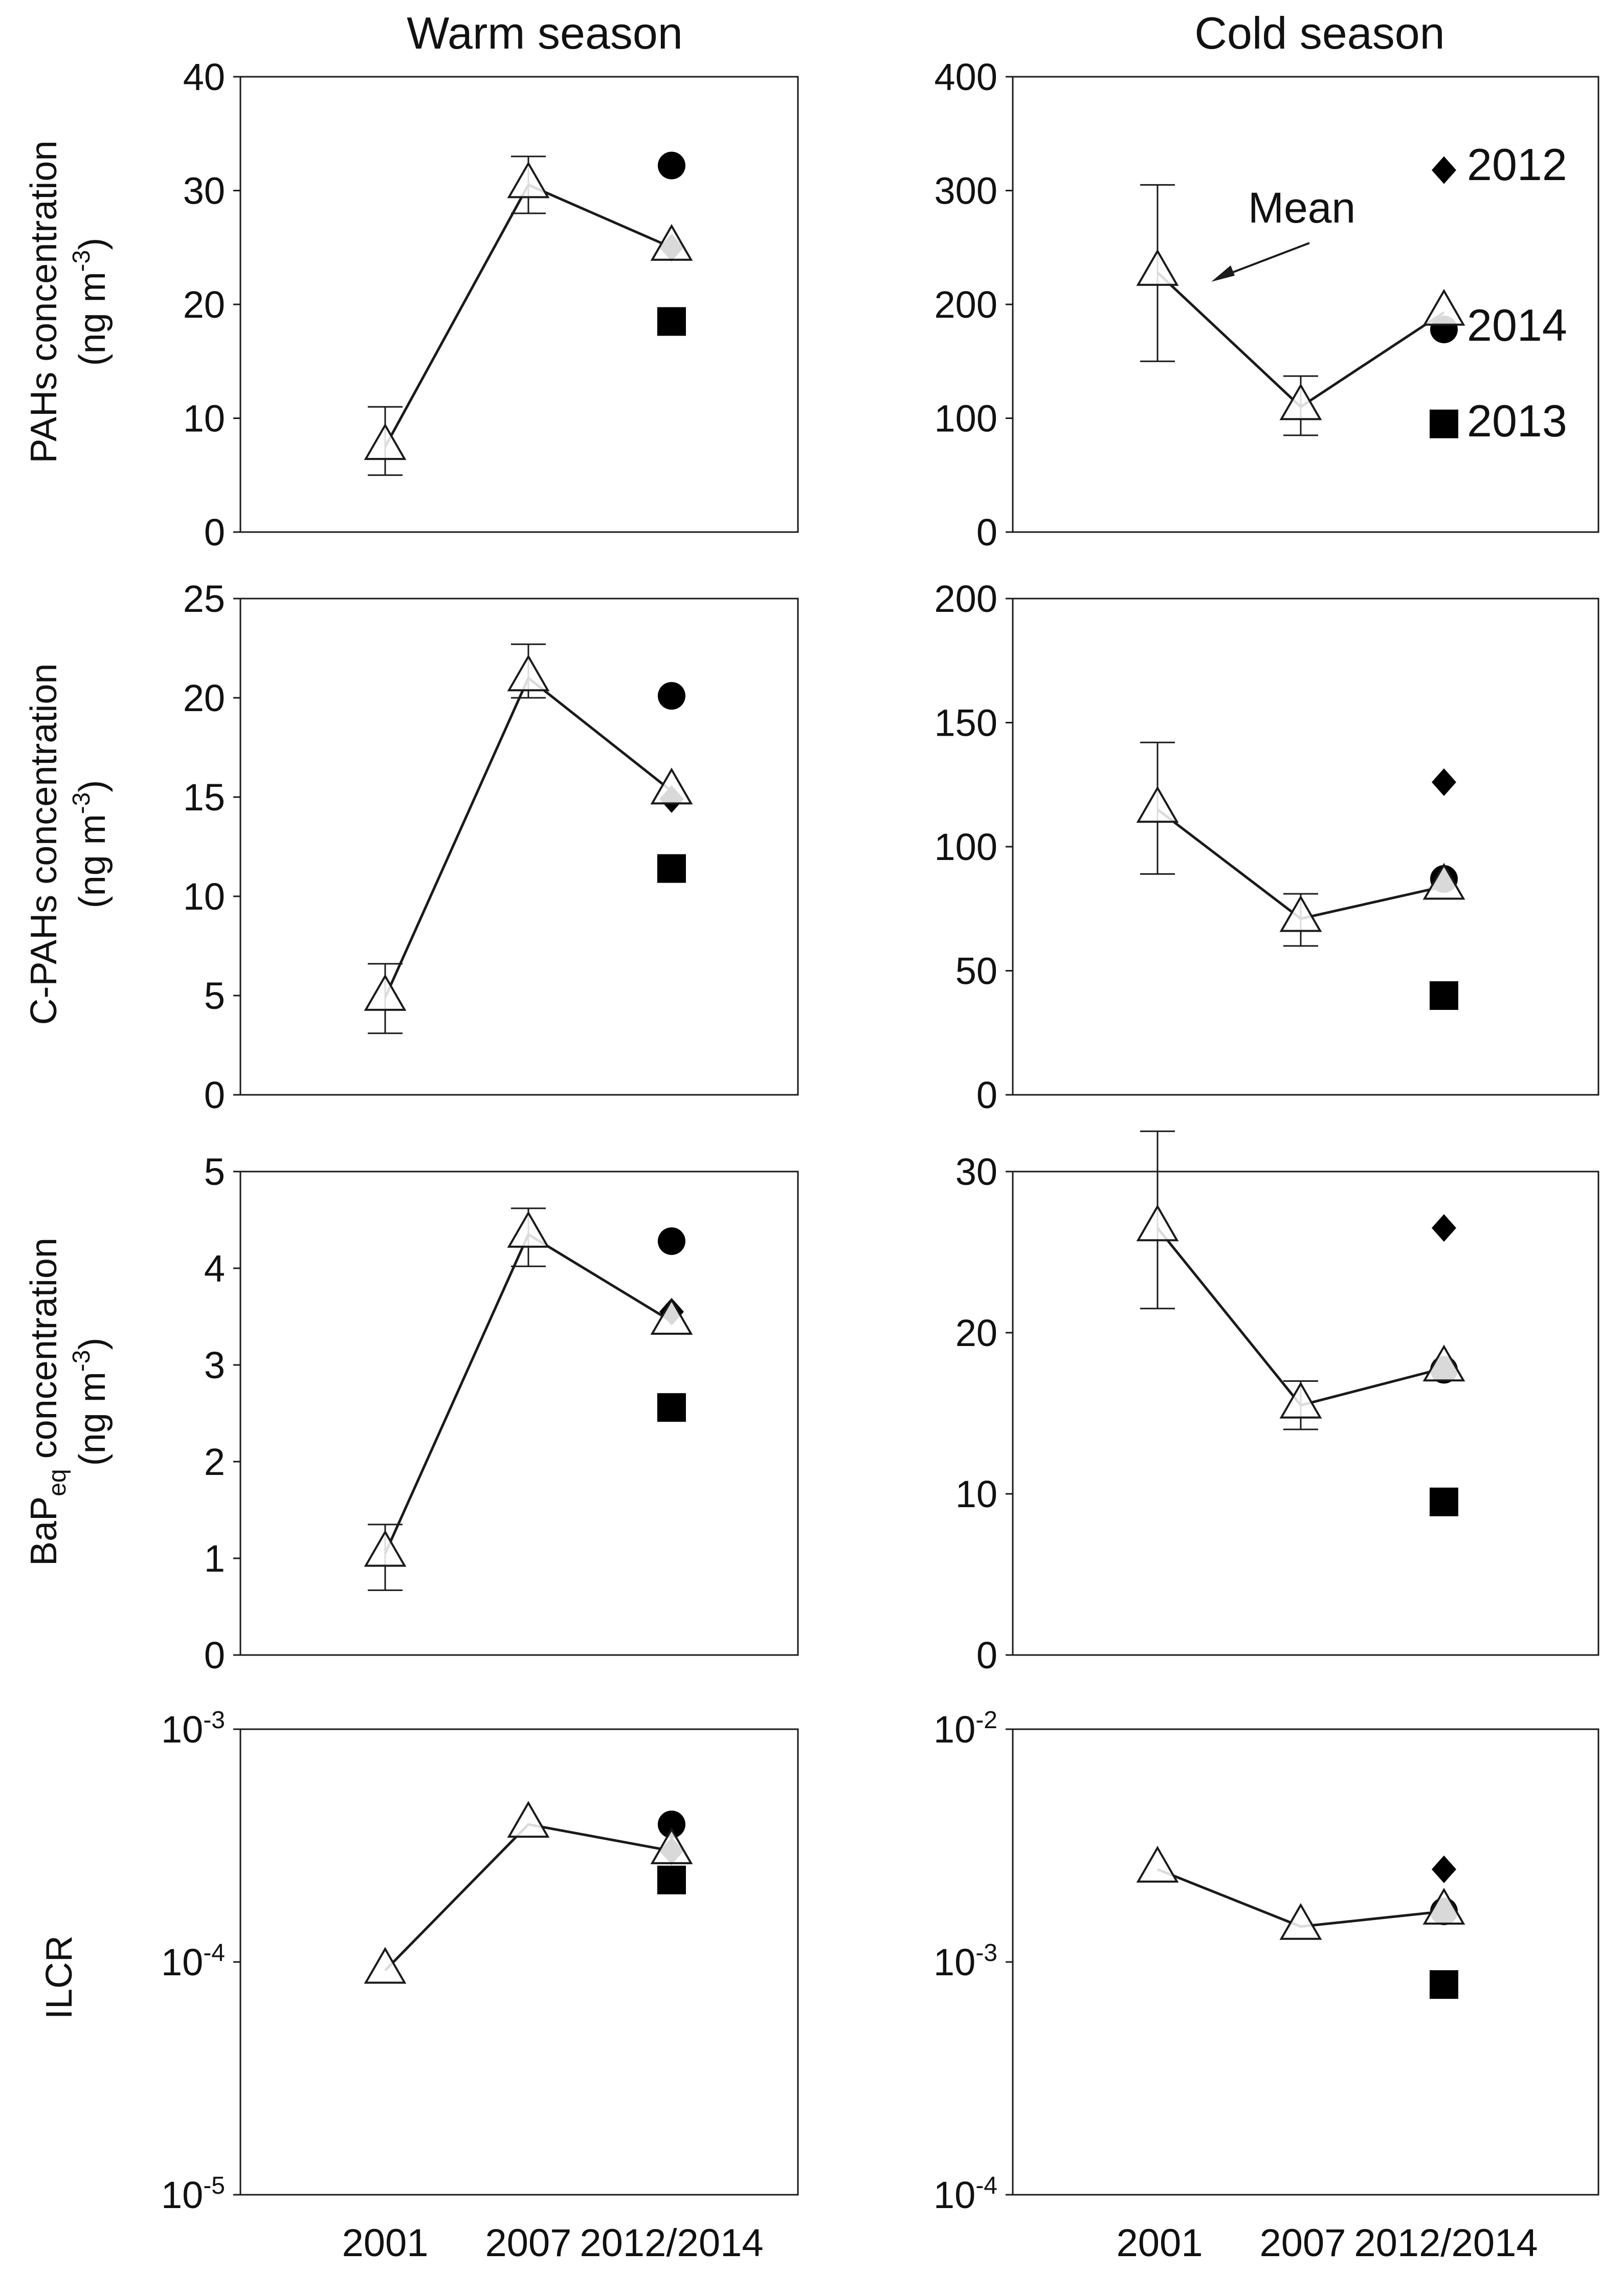 This screenshot has height=2272, width=1624. I want to click on legend-label-2013: 2013, so click(1517, 420).